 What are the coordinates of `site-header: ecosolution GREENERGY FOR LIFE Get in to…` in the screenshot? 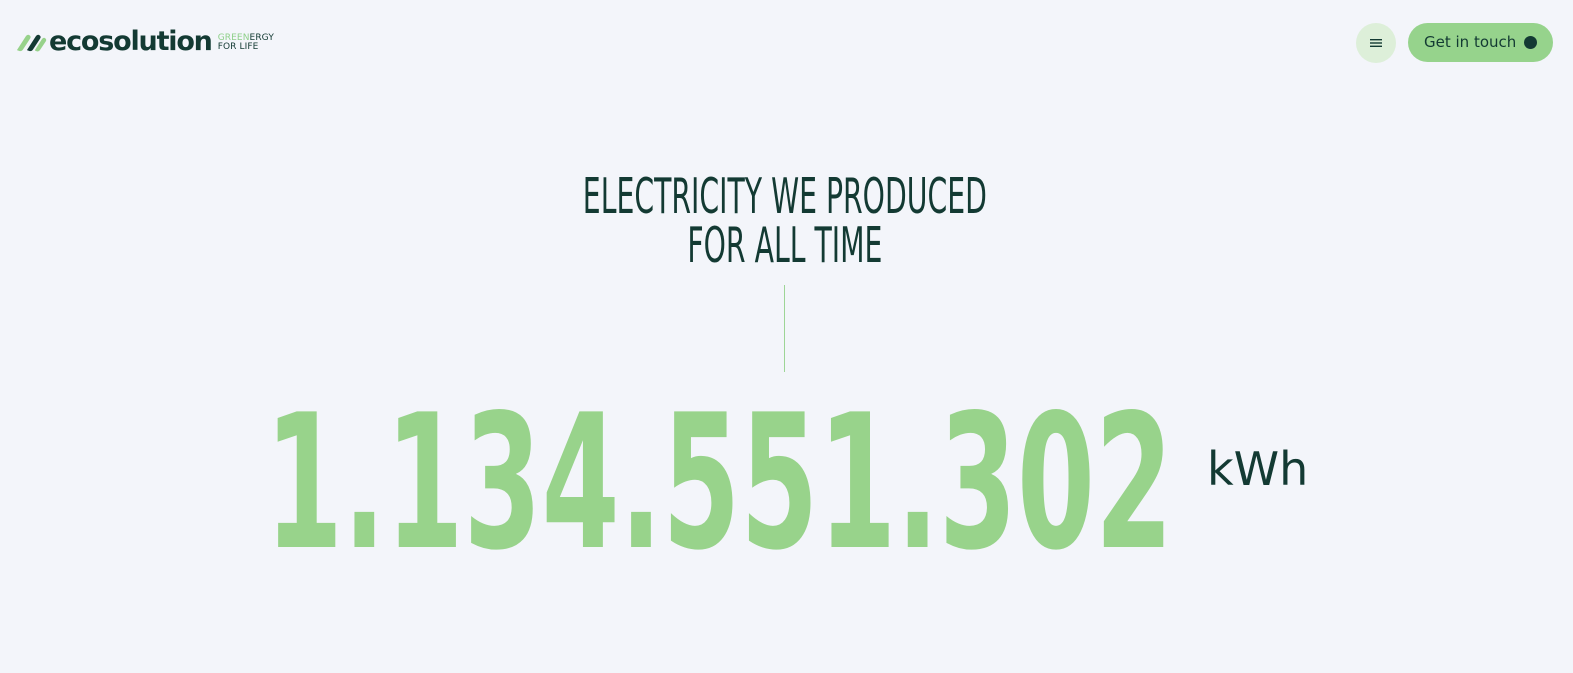 It's located at (786, 42).